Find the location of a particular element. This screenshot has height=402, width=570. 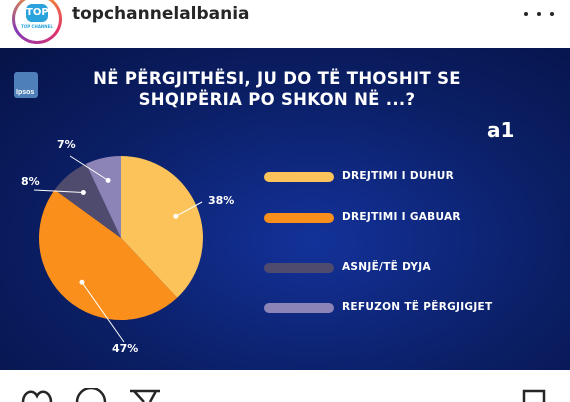

avatar-logo-subtext: TOP CHANNEL is located at coordinates (37, 26).